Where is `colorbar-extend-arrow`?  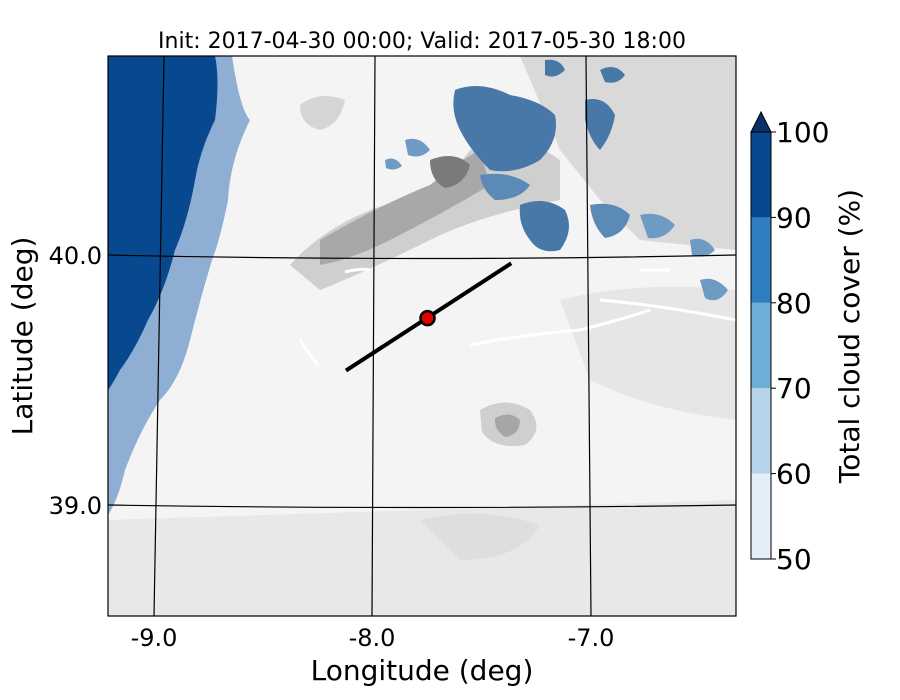 colorbar-extend-arrow is located at coordinates (761, 121).